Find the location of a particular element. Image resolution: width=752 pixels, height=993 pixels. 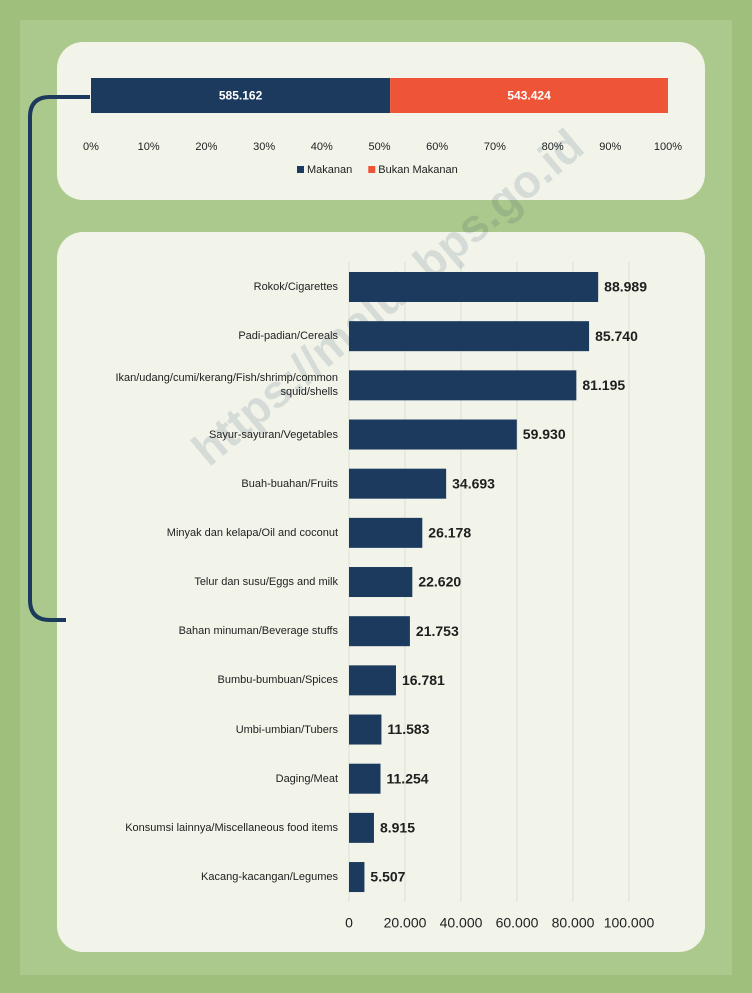

x-tick-label: 40.000 is located at coordinates (461, 923).